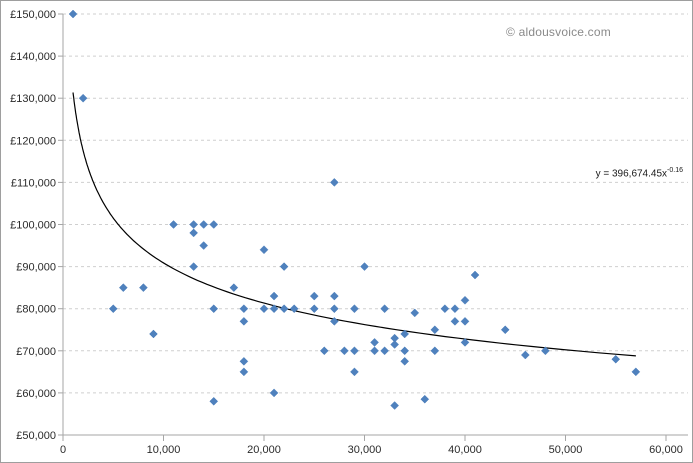 The height and width of the screenshot is (463, 693). I want to click on x-tick-label: 50,000, so click(566, 450).